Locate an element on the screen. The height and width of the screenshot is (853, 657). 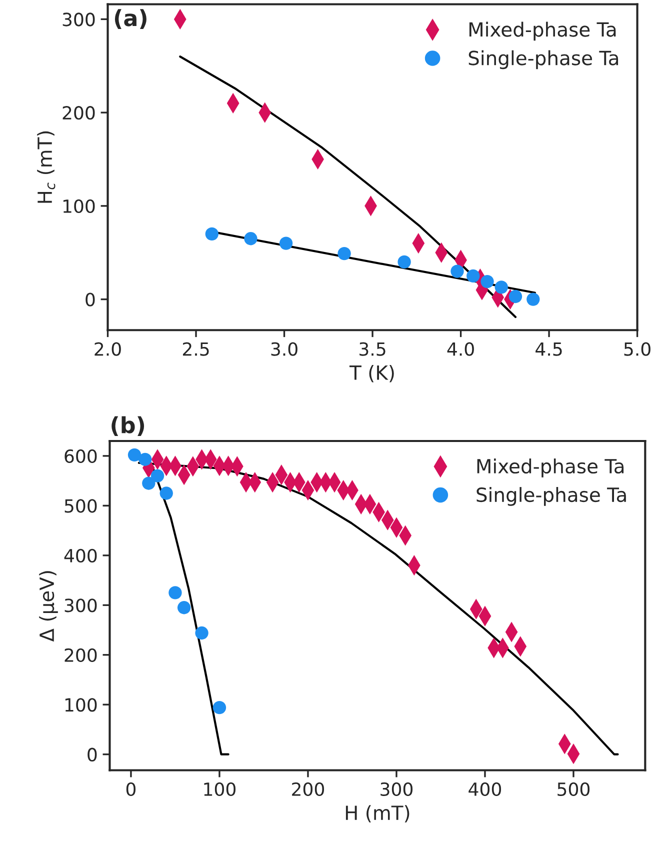
x-tick-label: 4.5 is located at coordinates (549, 349).